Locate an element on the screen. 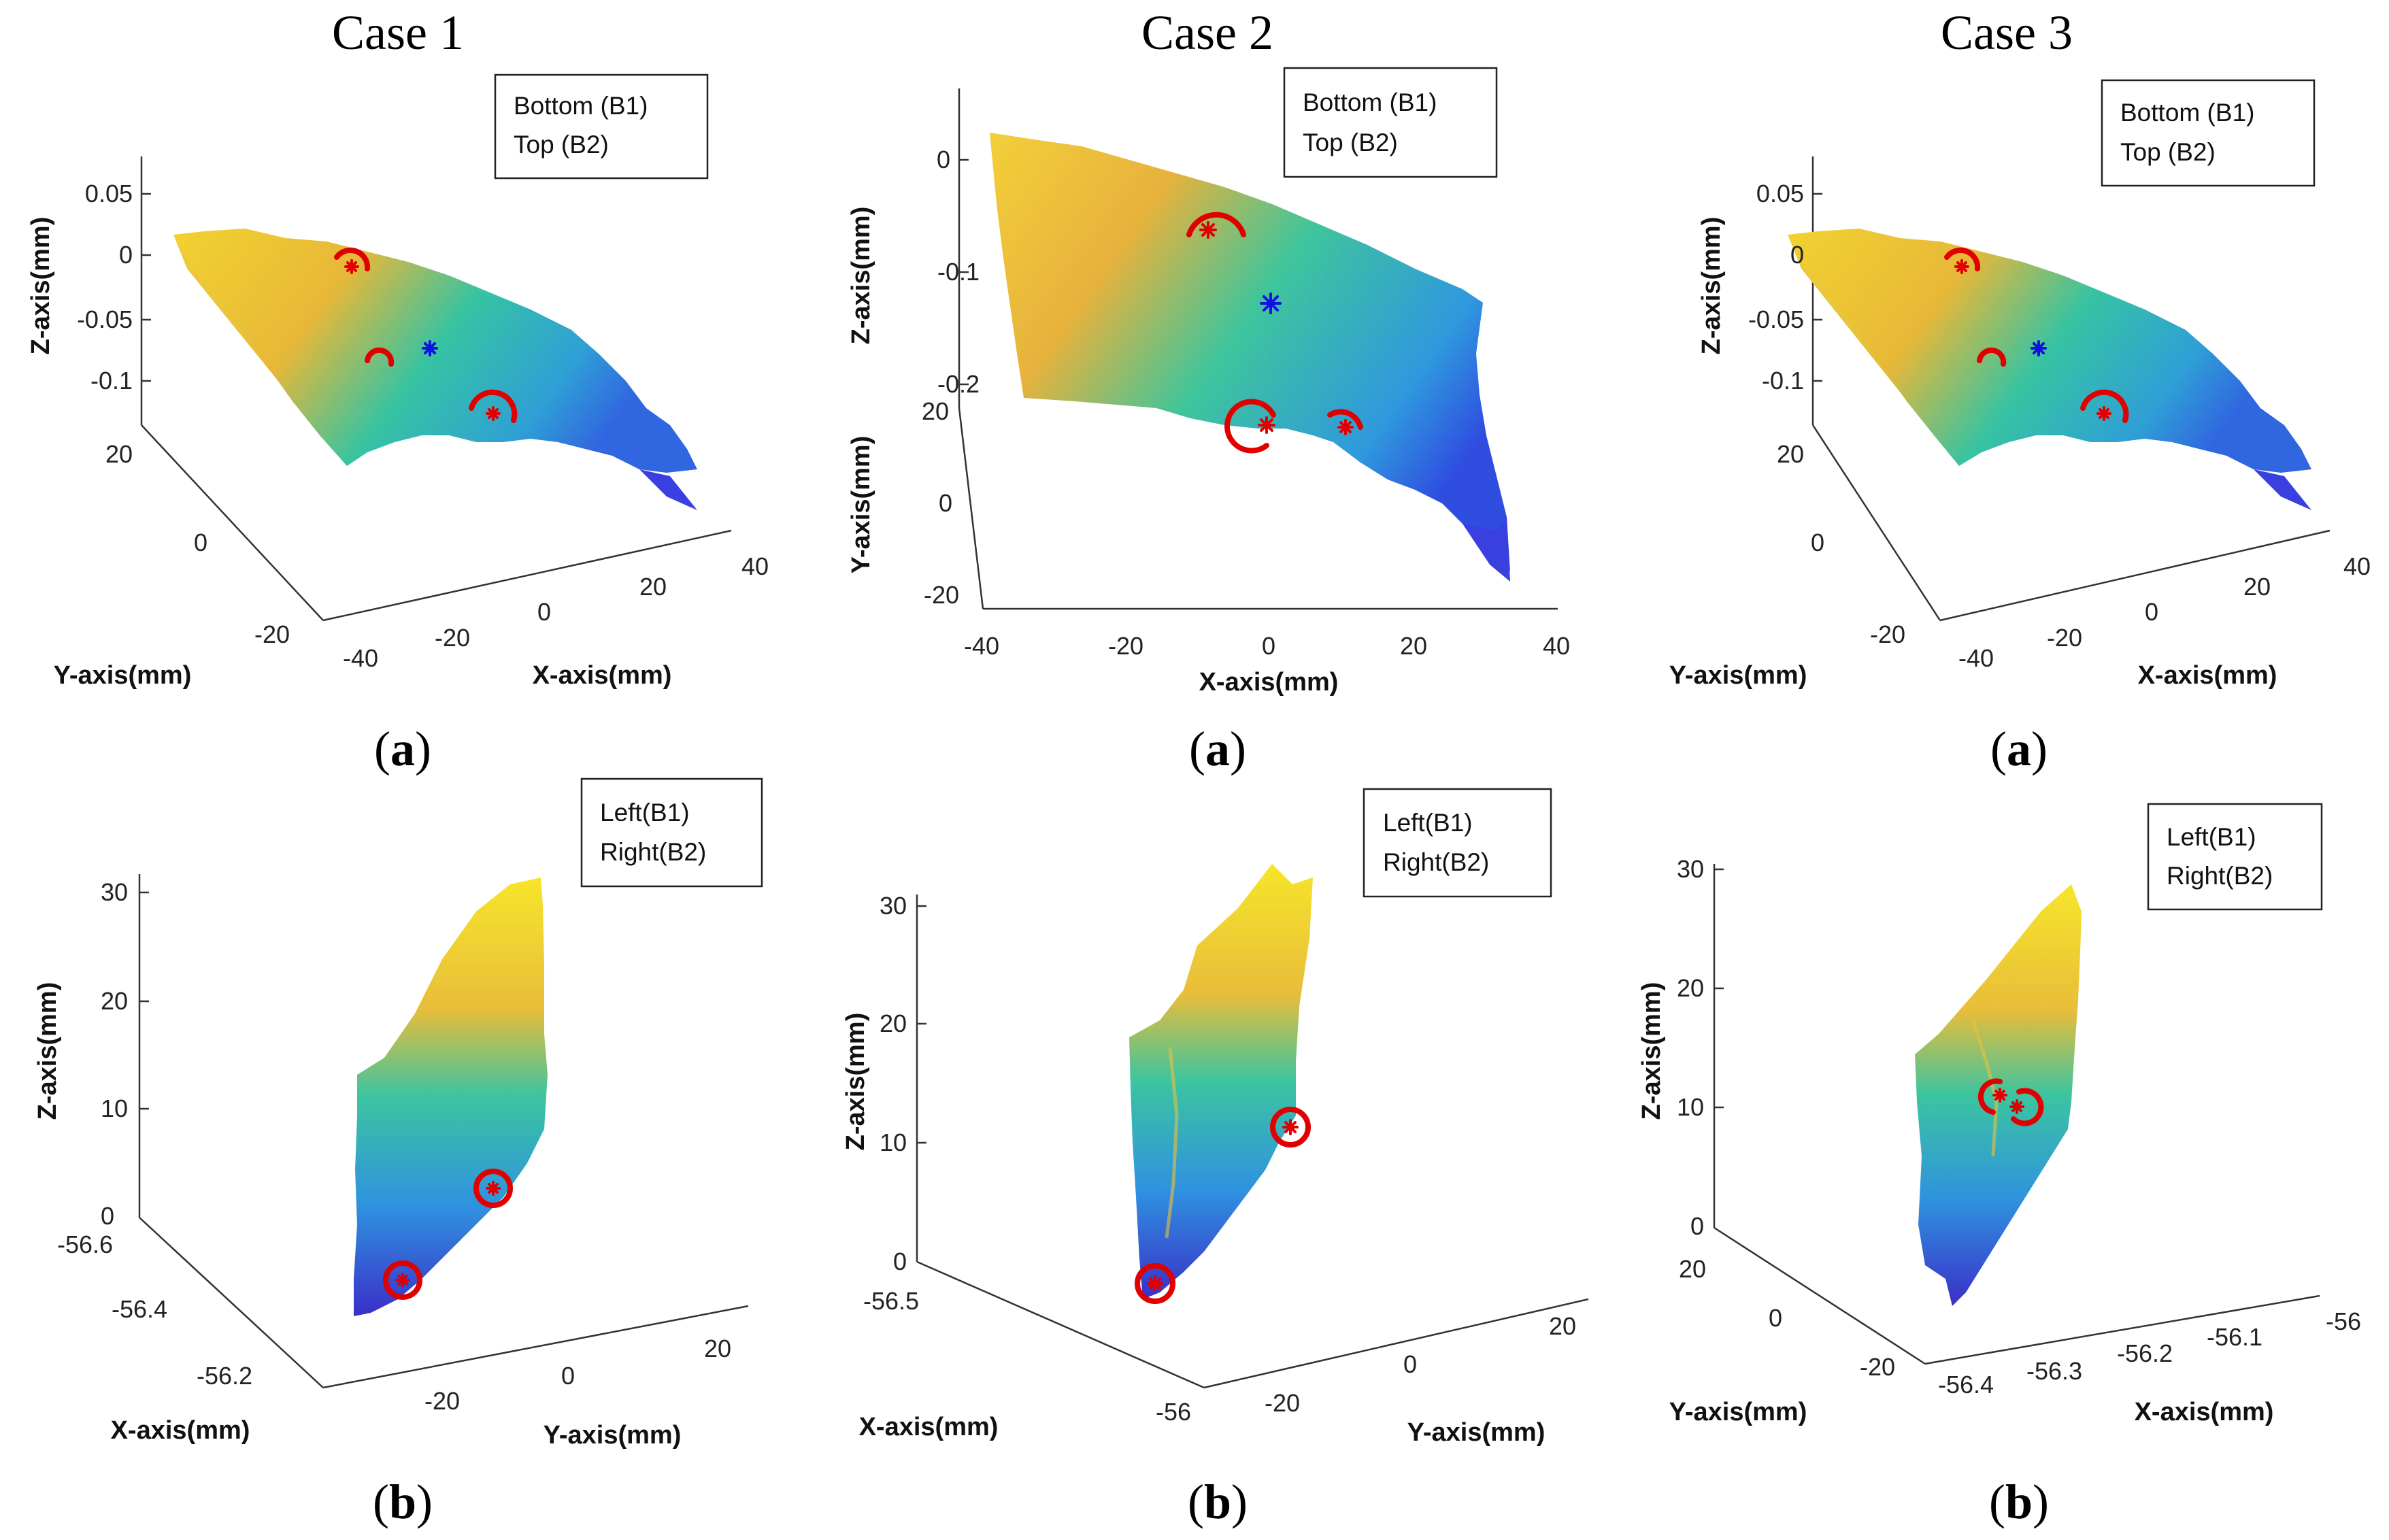 Image resolution: width=2389 pixels, height=1540 pixels. case-title-1: Case 1 is located at coordinates (398, 32).